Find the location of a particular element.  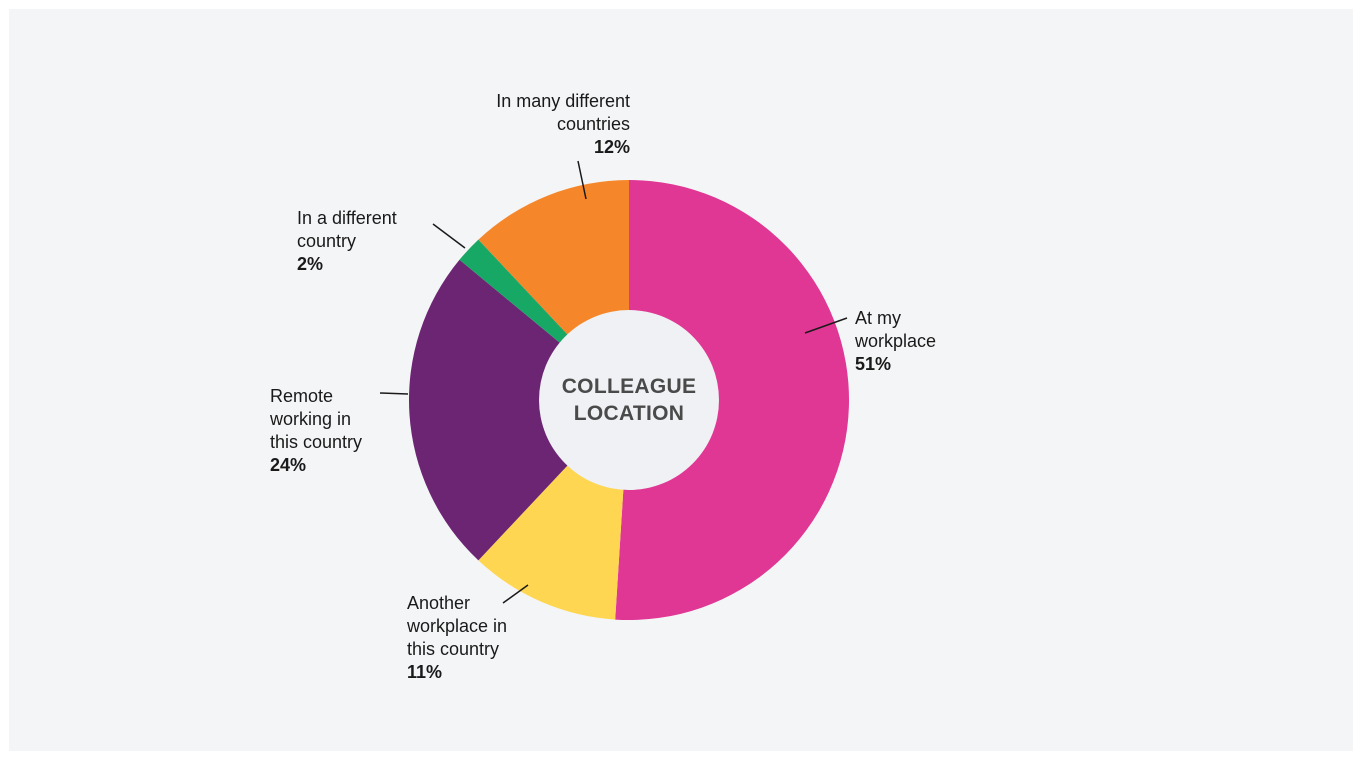

label-different-country: In a different country 2% is located at coordinates (347, 241).